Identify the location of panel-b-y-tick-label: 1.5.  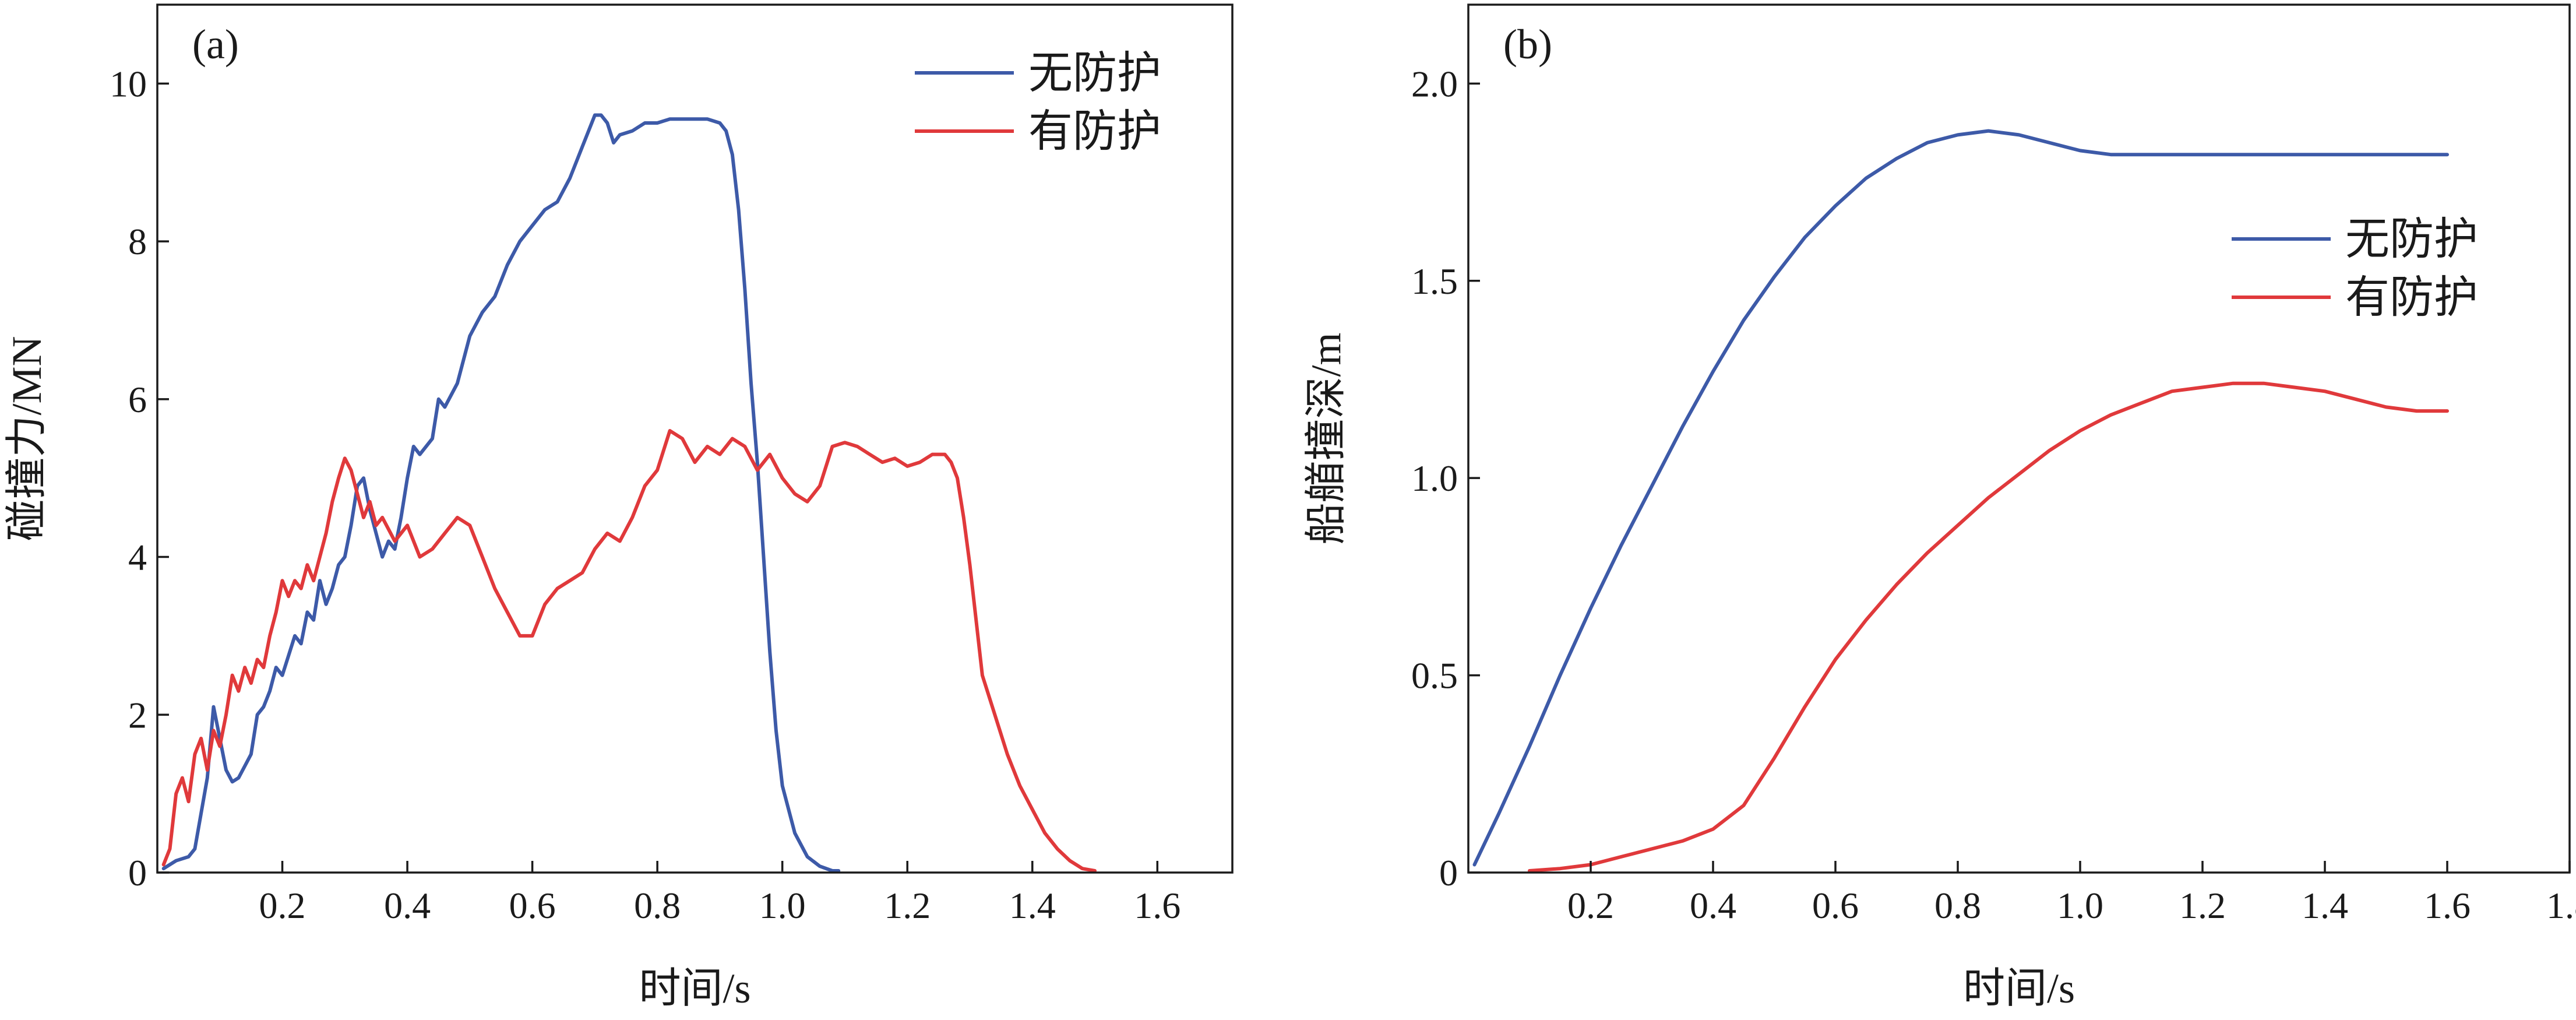
(1434, 281).